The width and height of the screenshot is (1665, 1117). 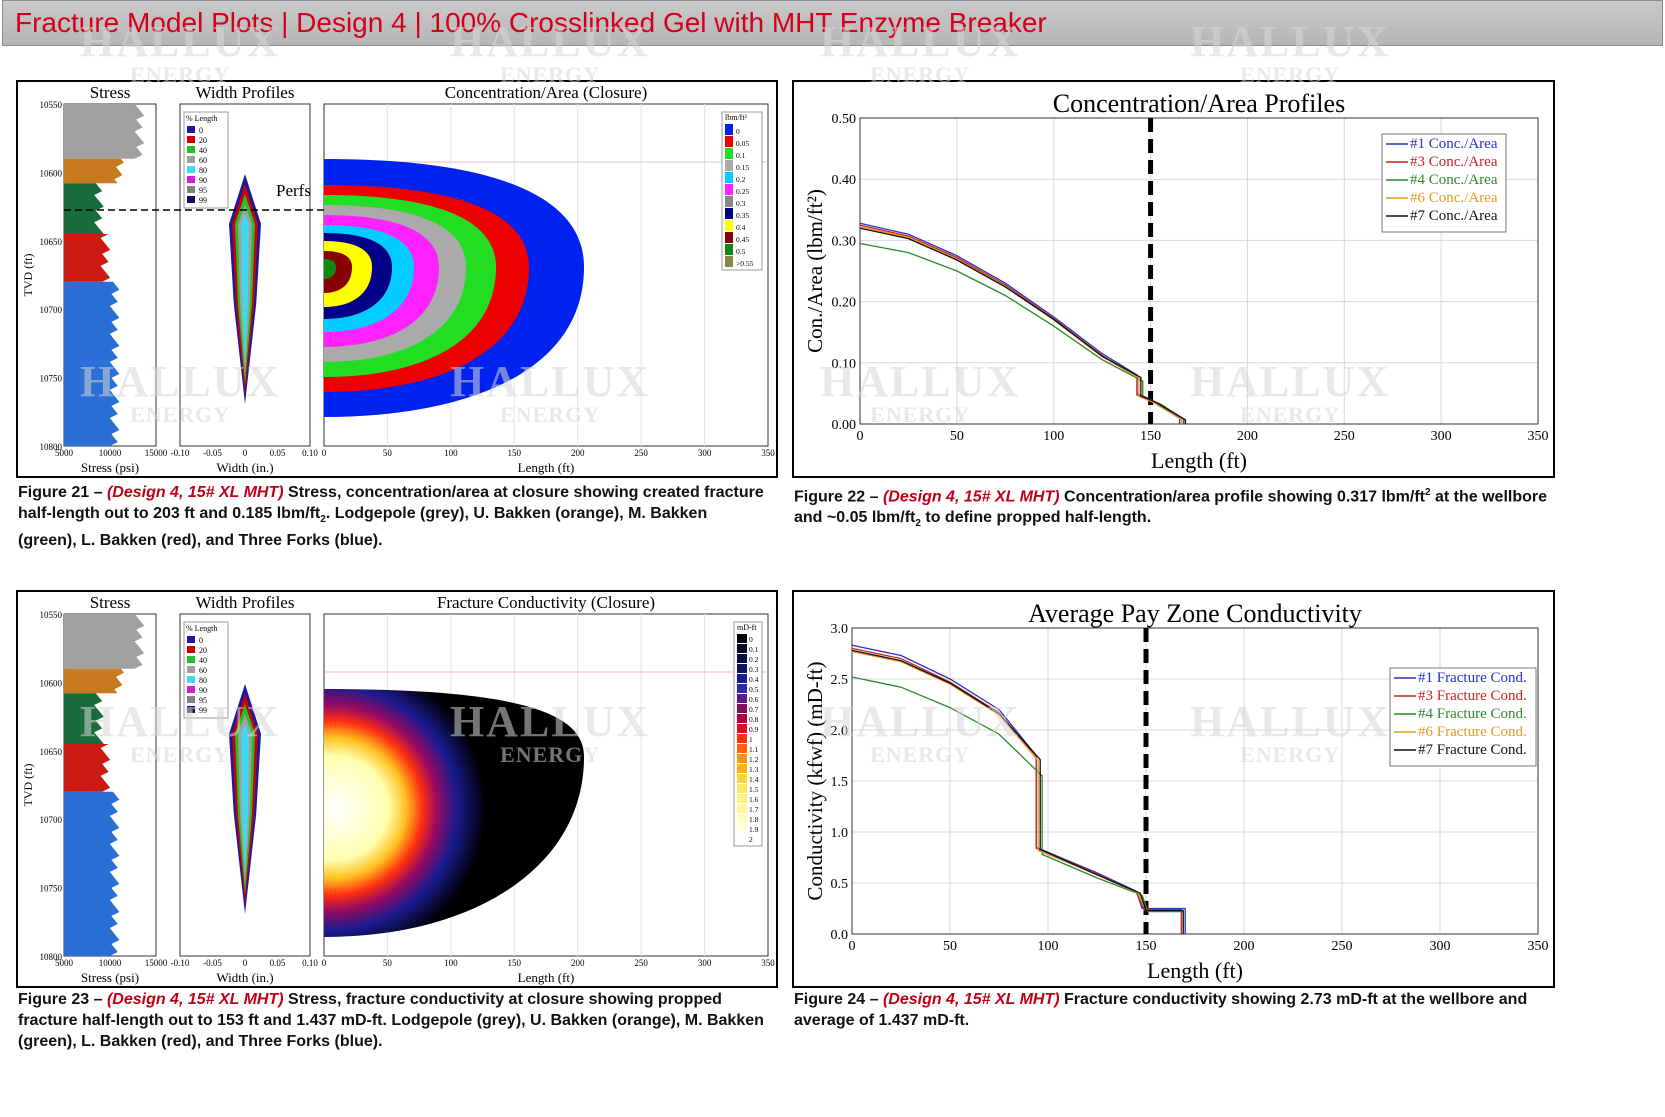 What do you see at coordinates (1454, 162) in the screenshot?
I see `legend-label: #3 Conc./Area` at bounding box center [1454, 162].